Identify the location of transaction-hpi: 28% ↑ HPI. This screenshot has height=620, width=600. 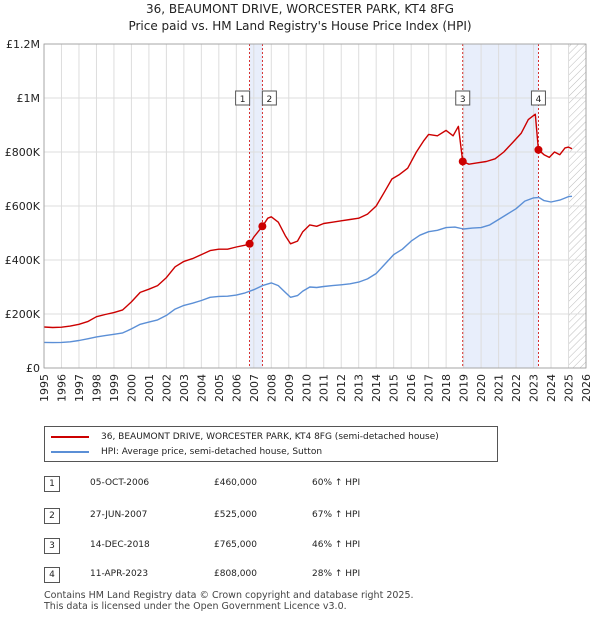
(336, 574).